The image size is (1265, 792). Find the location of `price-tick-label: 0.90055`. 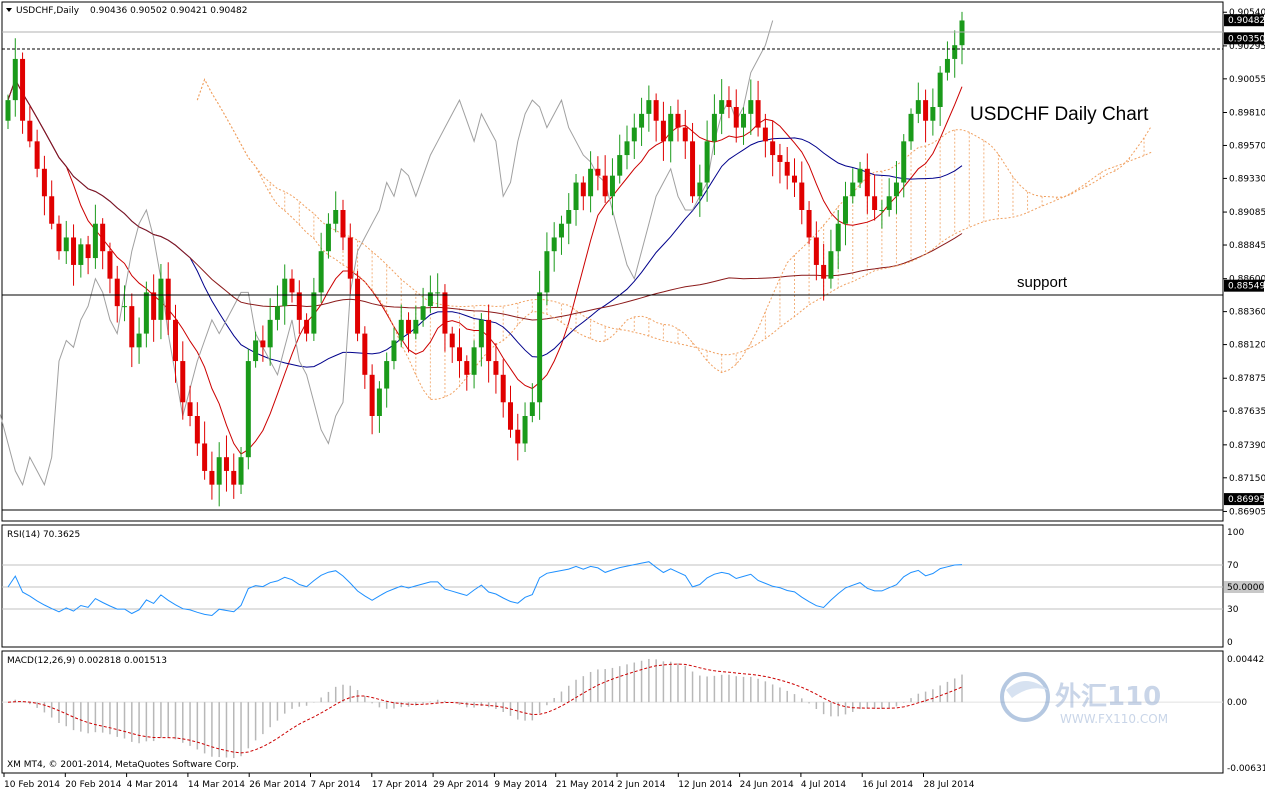

price-tick-label: 0.90055 is located at coordinates (1247, 80).